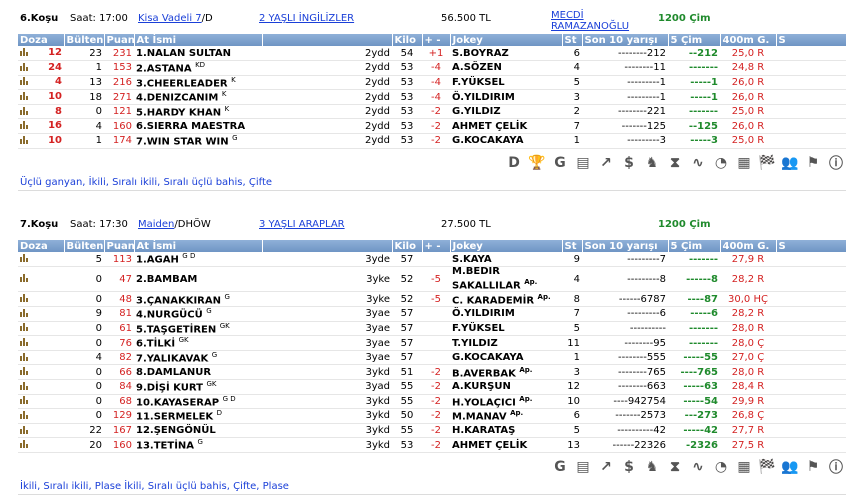  I want to click on col-header: 5 Çim, so click(694, 246).